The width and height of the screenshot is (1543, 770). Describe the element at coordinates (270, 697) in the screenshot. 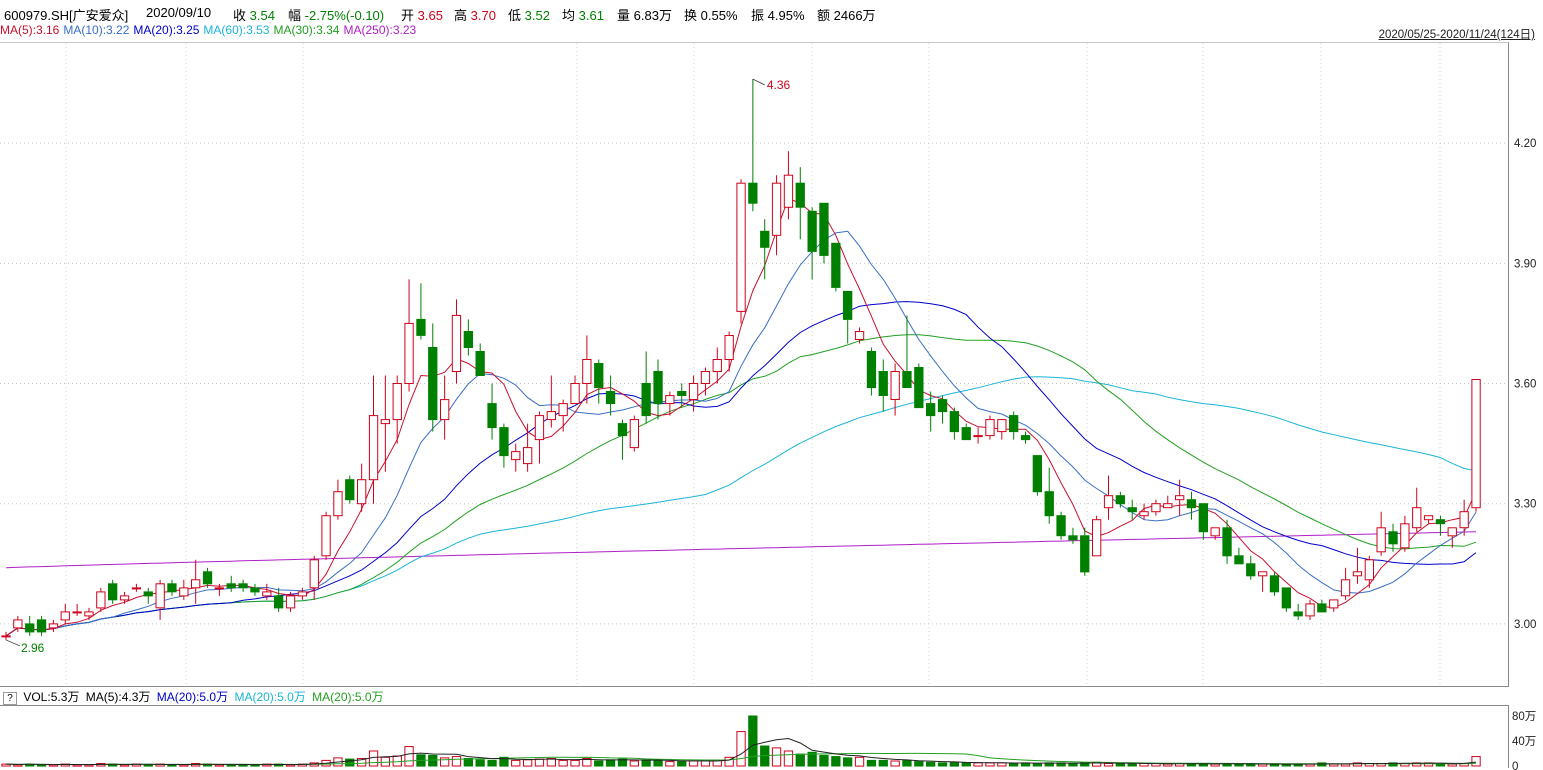

I see `vol-ma20-b: MA(20):5.0万` at that location.